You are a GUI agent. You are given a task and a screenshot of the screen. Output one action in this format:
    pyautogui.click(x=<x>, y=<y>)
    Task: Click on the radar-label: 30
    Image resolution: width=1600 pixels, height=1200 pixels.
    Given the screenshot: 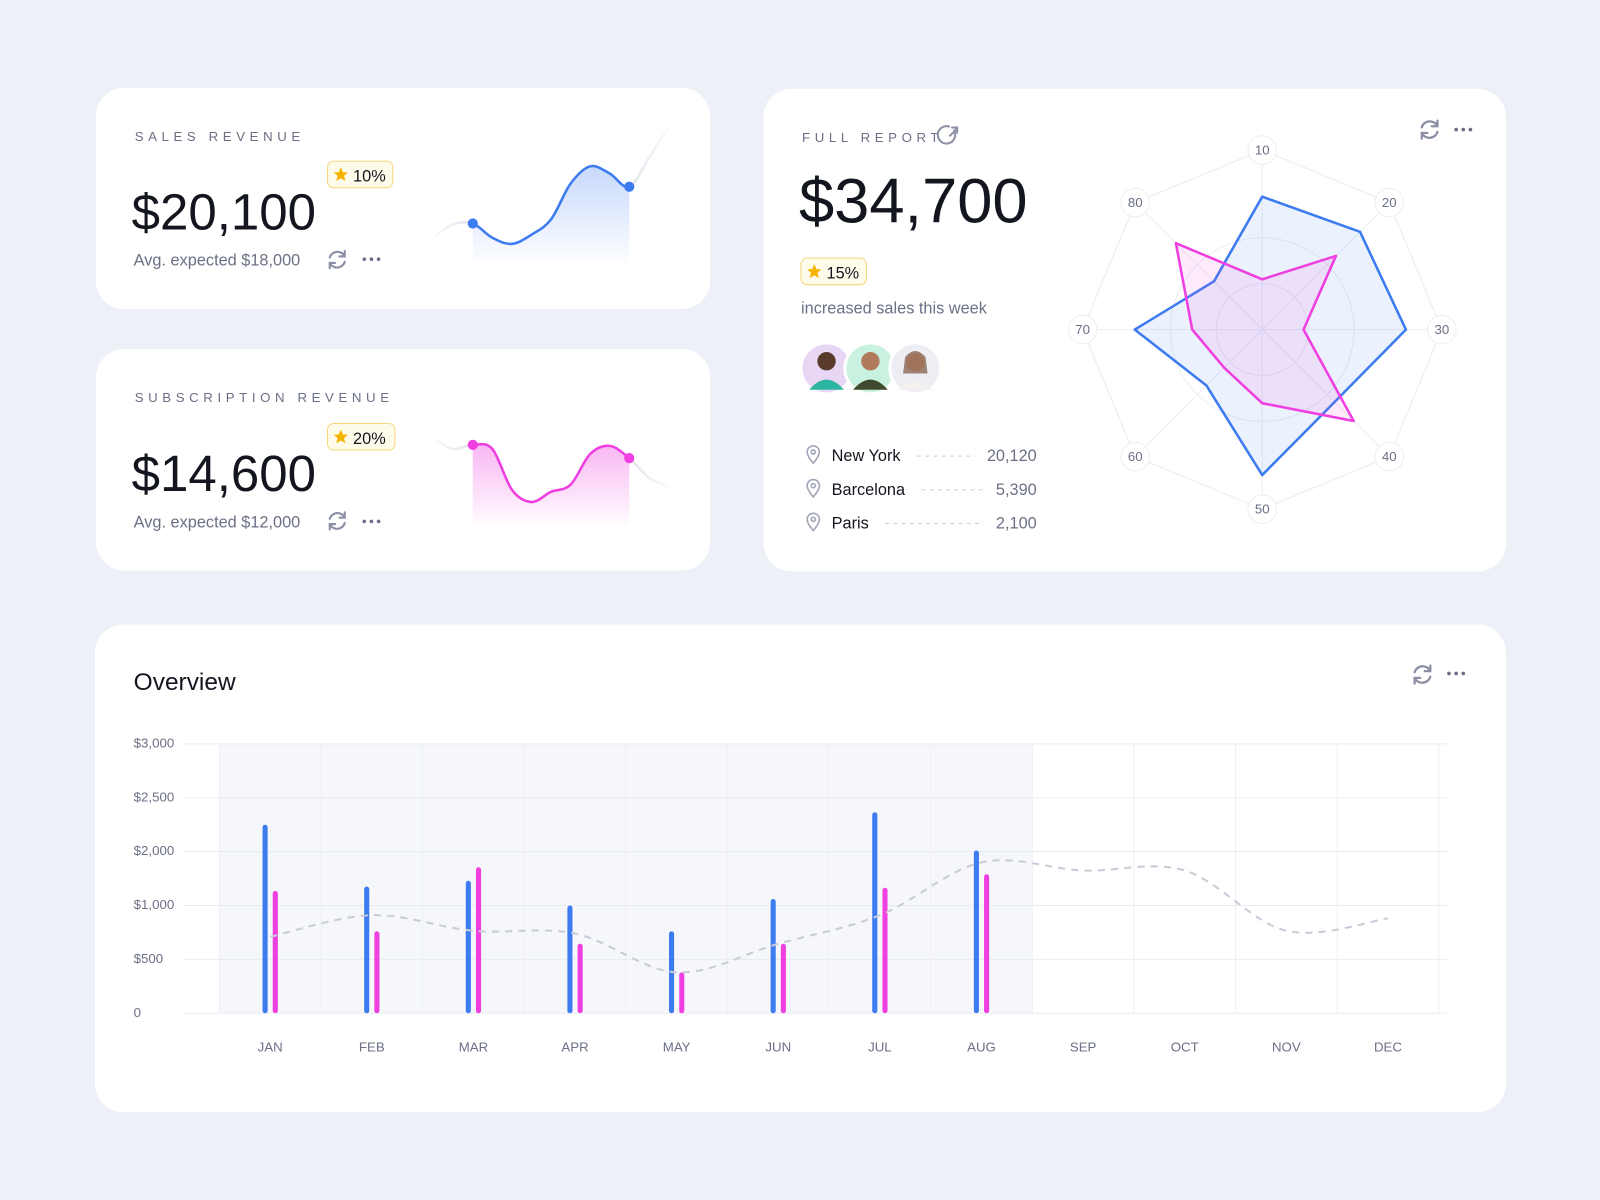 What is the action you would take?
    pyautogui.click(x=1441, y=329)
    